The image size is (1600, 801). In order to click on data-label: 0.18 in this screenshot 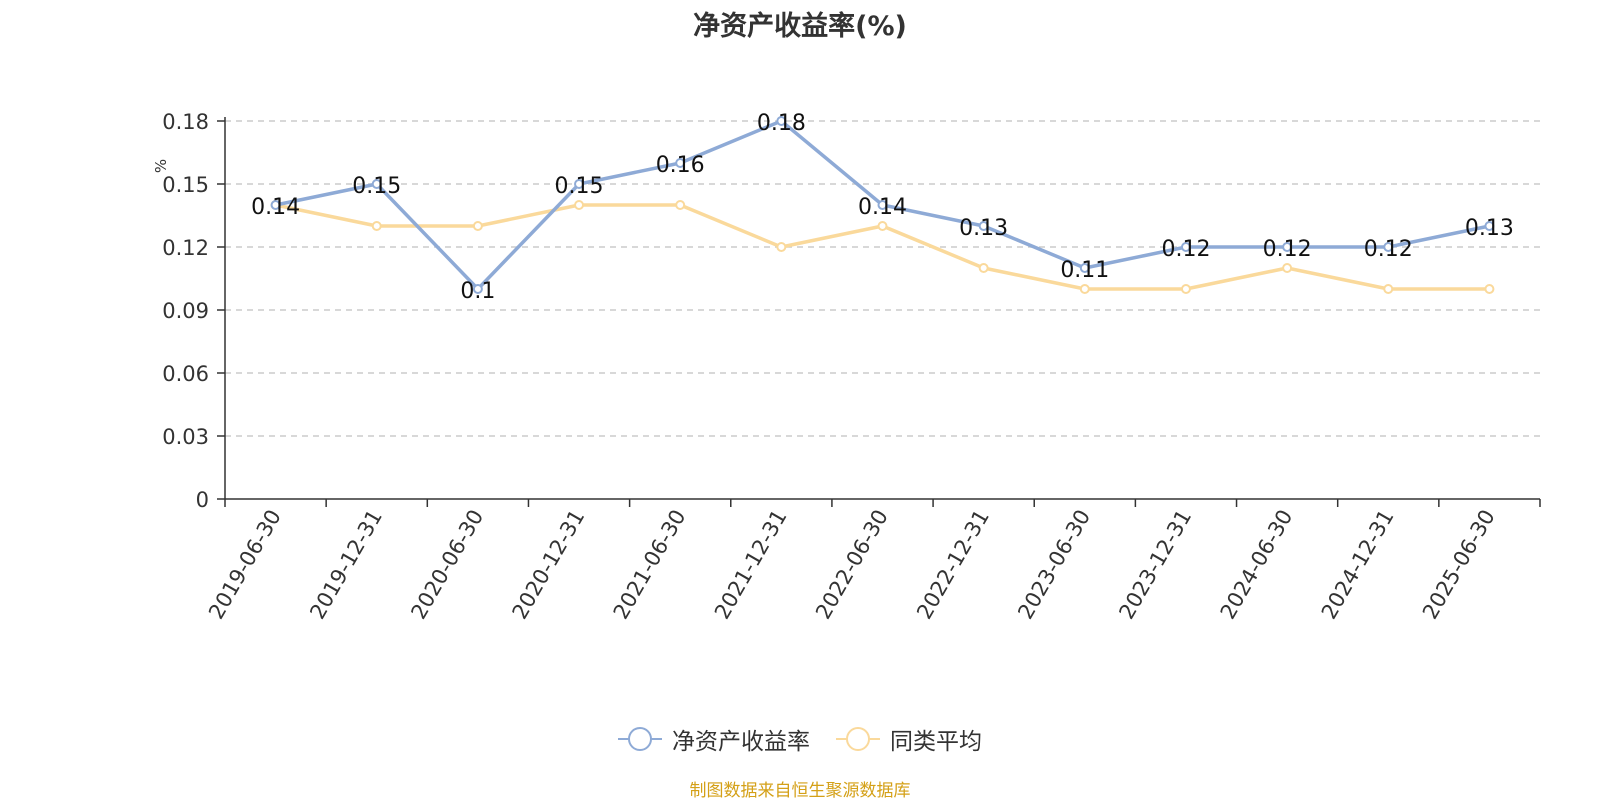, I will do `click(781, 123)`.